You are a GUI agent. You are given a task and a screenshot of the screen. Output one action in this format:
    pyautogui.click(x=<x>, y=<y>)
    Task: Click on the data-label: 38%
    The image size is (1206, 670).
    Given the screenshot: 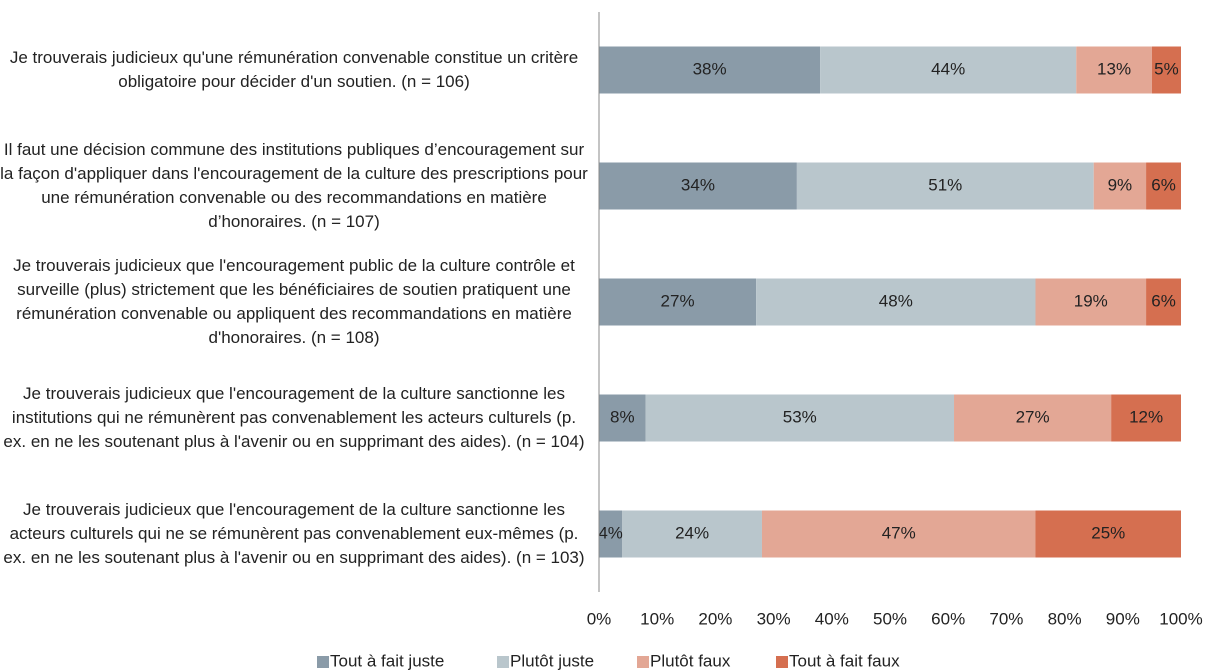 What is the action you would take?
    pyautogui.click(x=710, y=68)
    